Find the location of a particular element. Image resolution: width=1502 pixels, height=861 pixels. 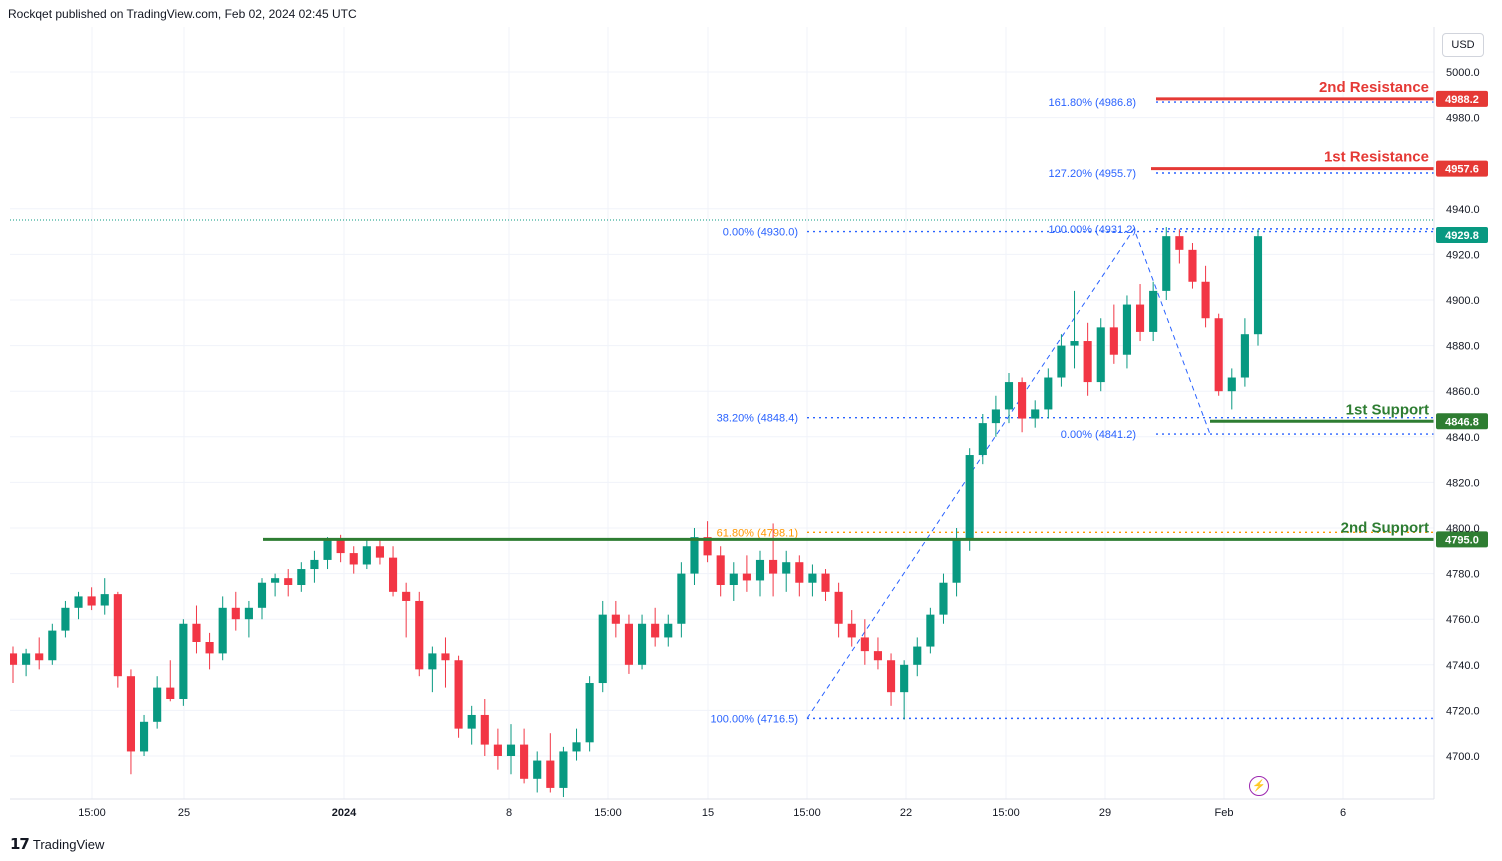

price-badge-label: 4957.6 is located at coordinates (1462, 170).